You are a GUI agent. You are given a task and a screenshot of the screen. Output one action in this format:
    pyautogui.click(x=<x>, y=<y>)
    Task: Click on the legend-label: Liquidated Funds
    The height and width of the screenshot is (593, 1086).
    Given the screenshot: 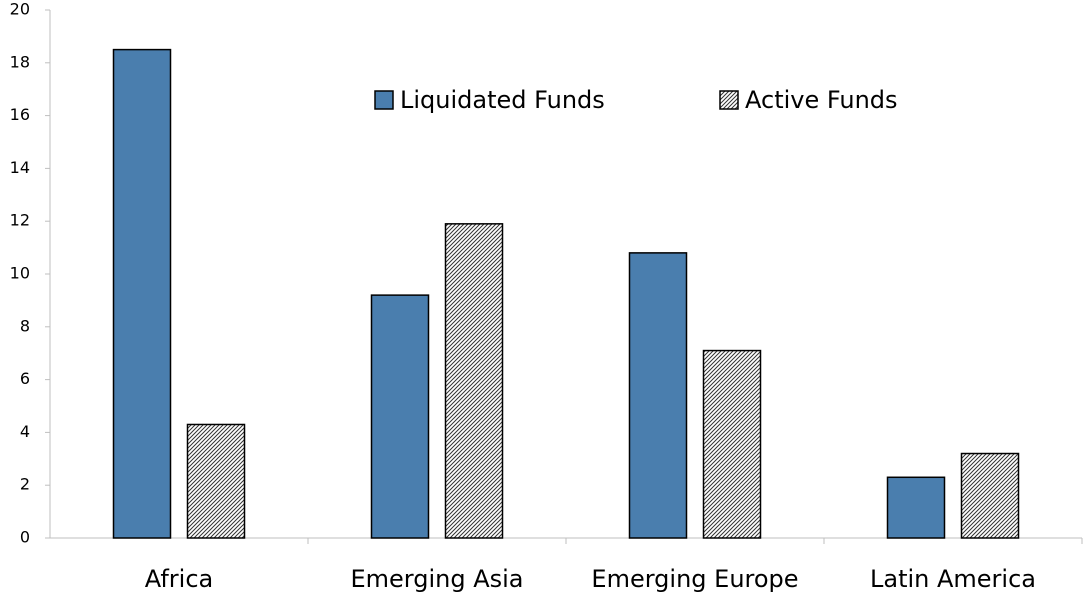 What is the action you would take?
    pyautogui.click(x=502, y=100)
    